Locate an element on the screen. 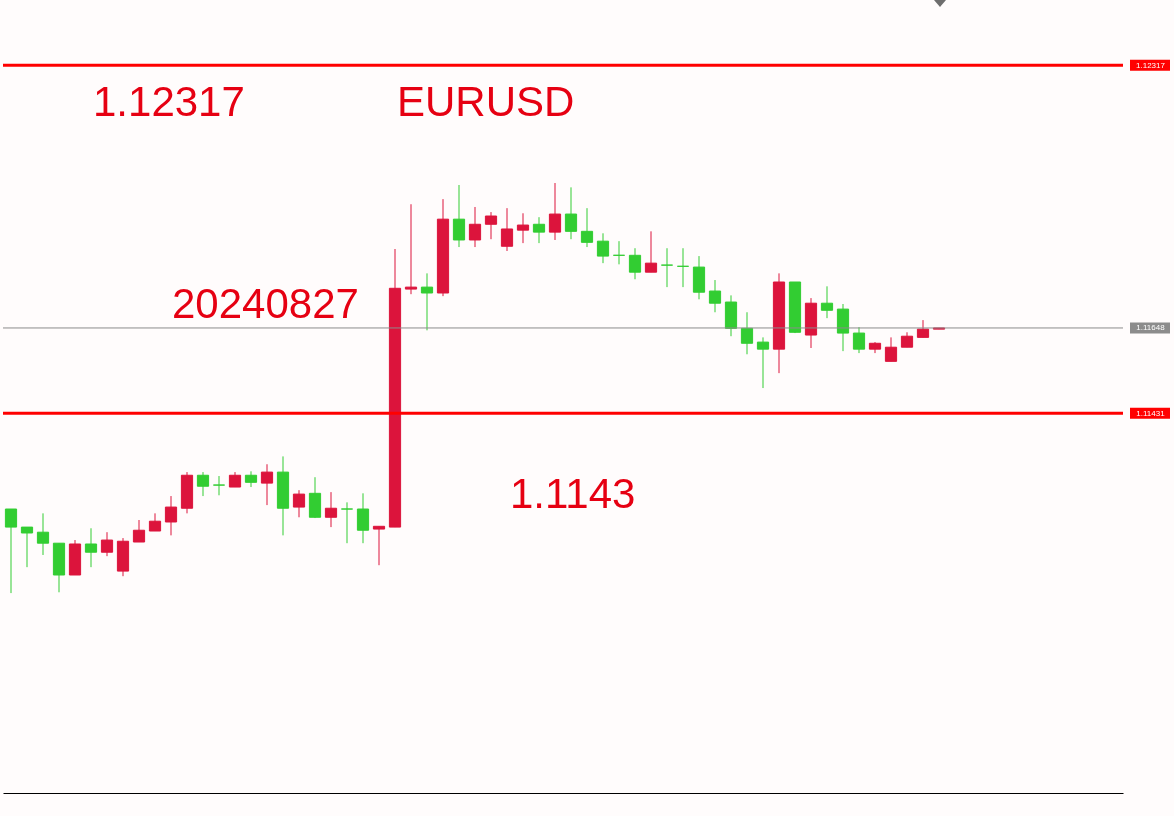  y-tick-label: 1.11648 is located at coordinates (1151, 328).